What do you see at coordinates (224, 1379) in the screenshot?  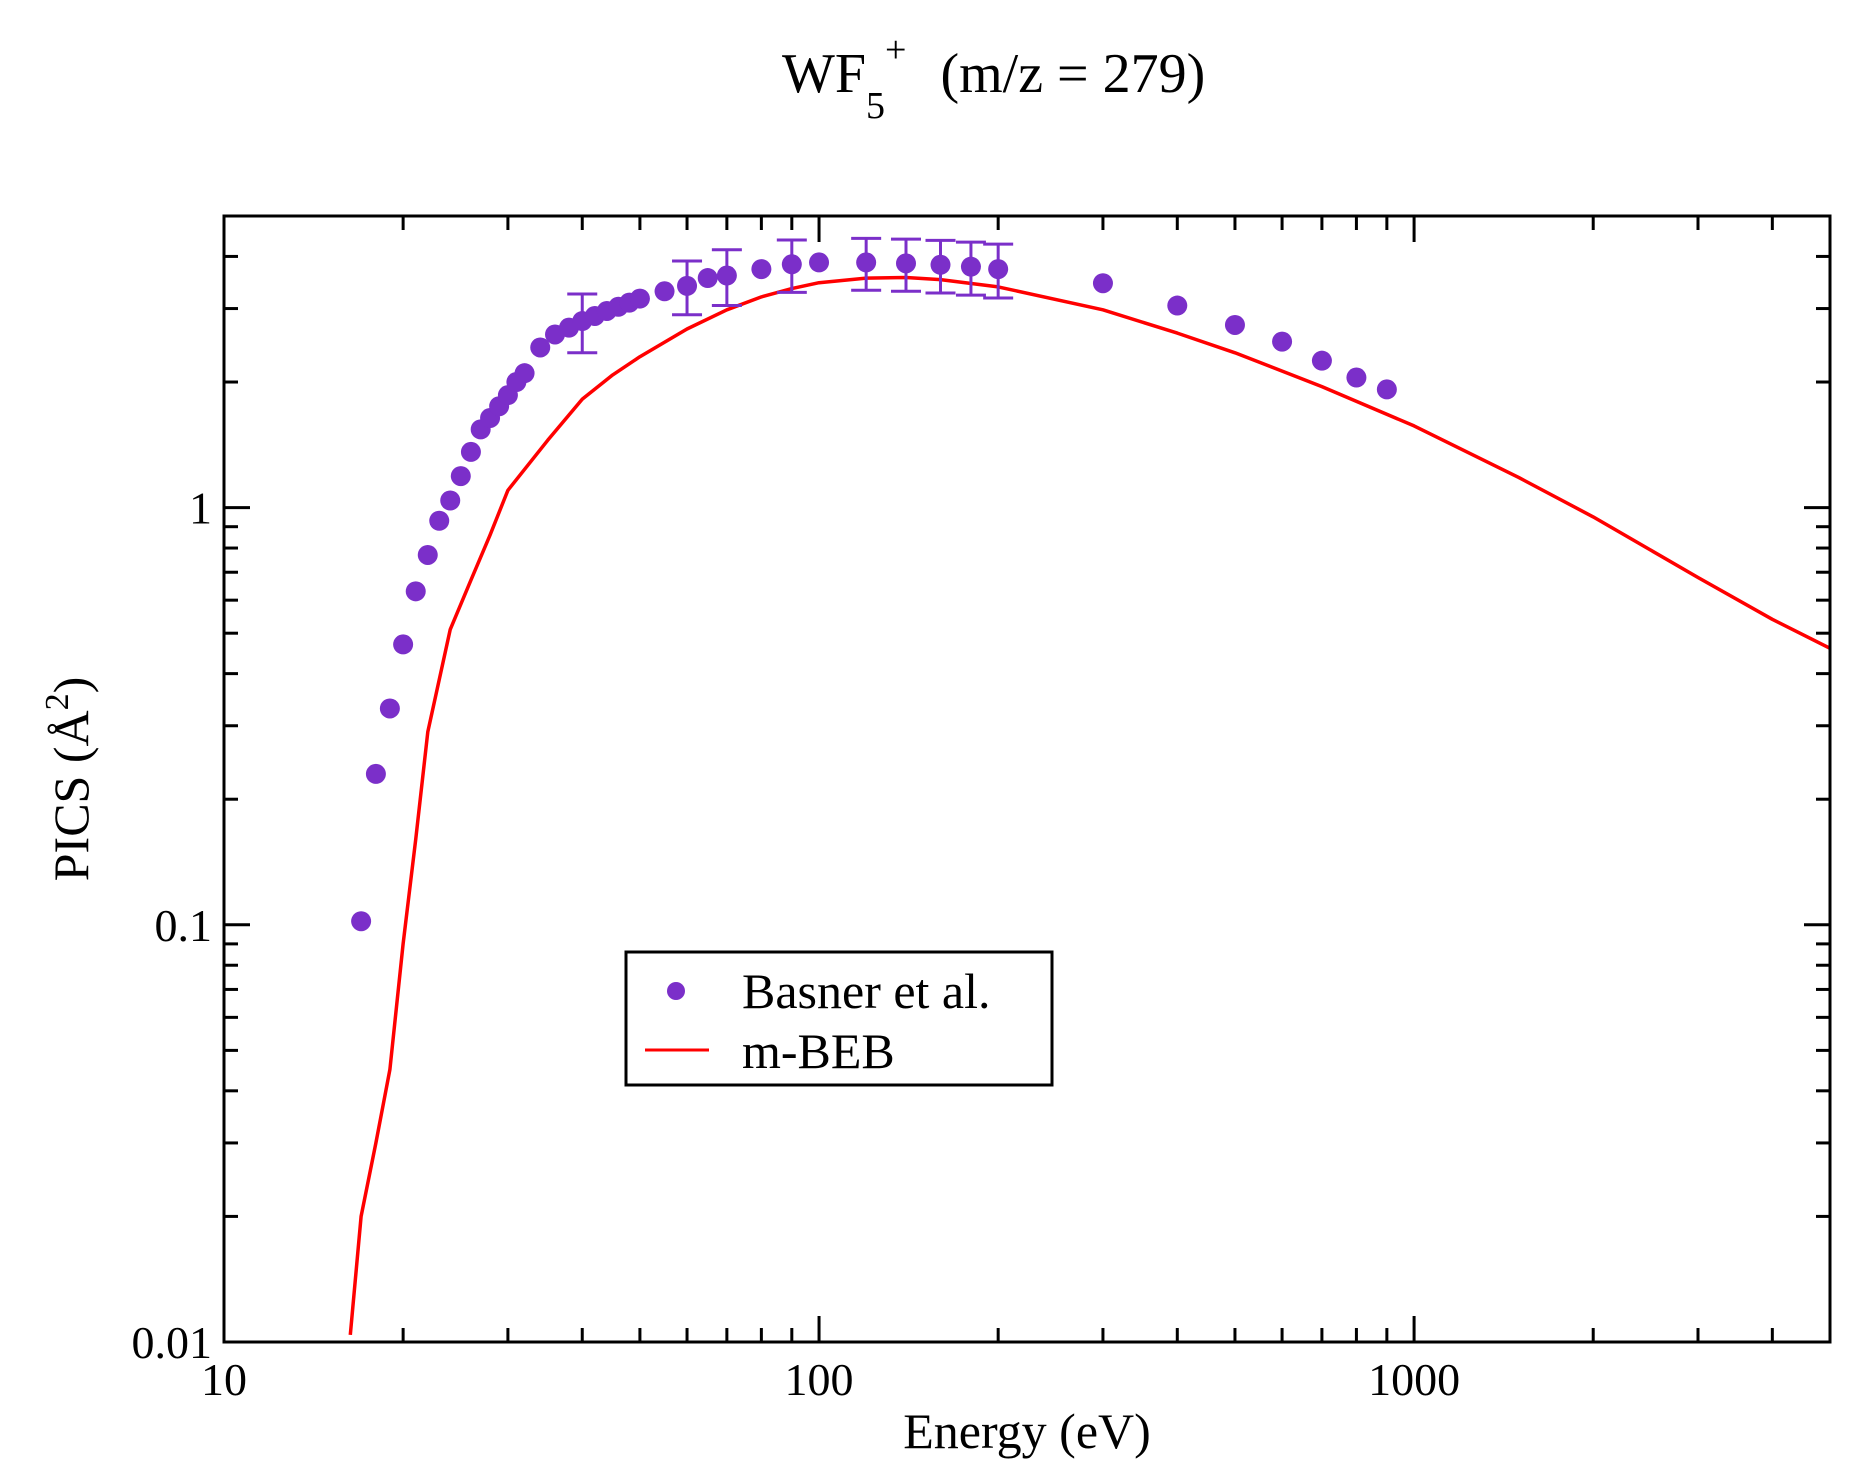 I see `x-tick-label: 10` at bounding box center [224, 1379].